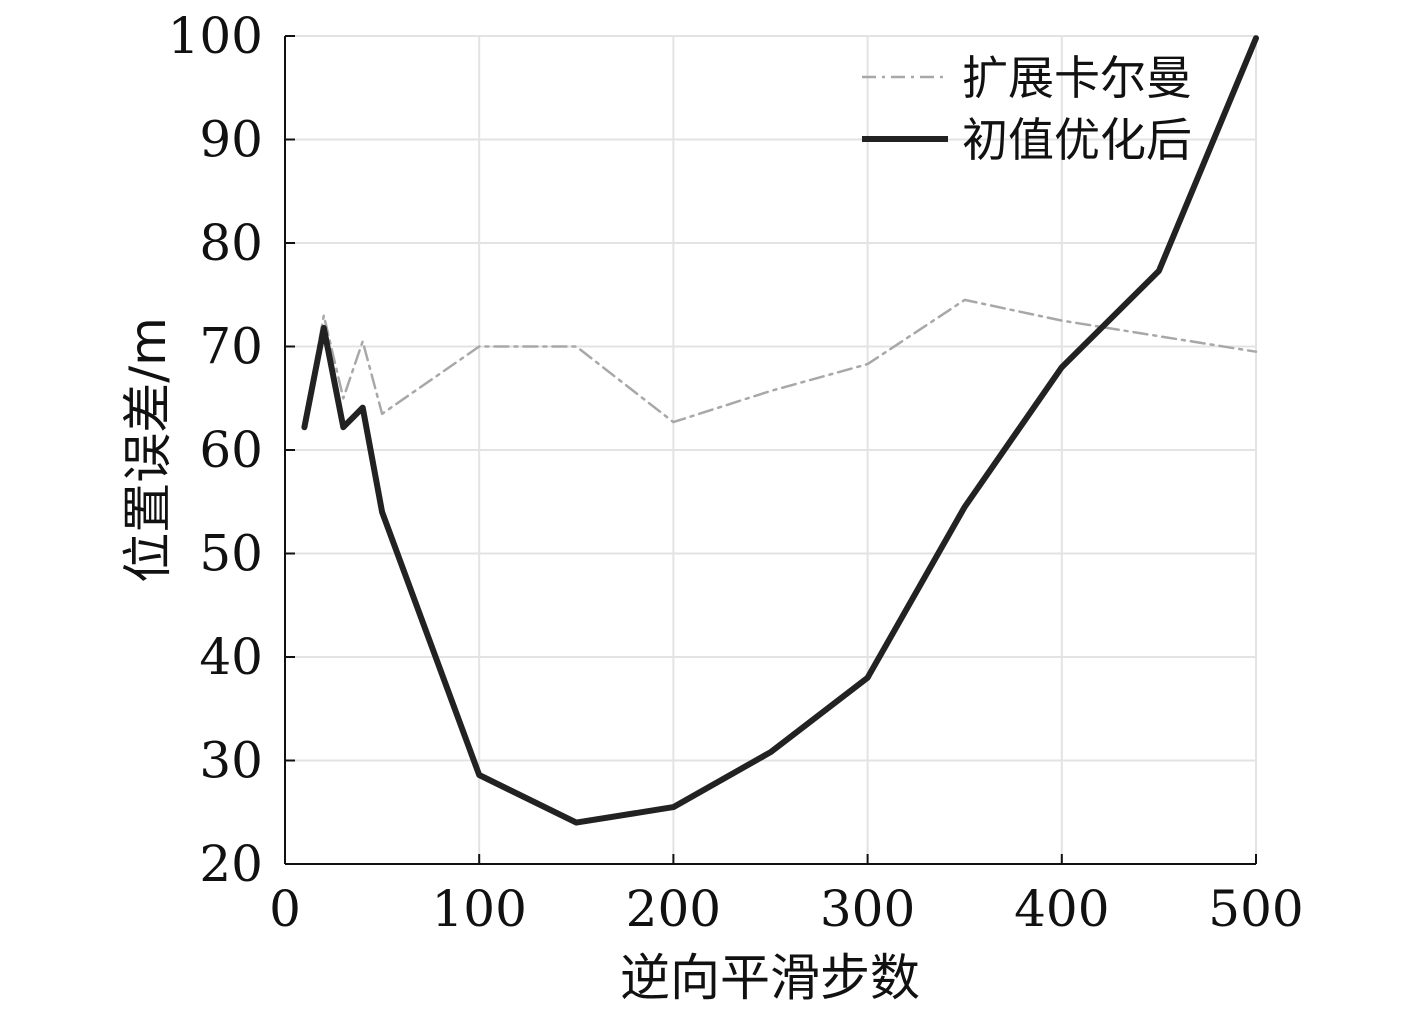 This screenshot has height=1016, width=1417. Describe the element at coordinates (231, 864) in the screenshot. I see `y-tick-label-20: 20` at that location.